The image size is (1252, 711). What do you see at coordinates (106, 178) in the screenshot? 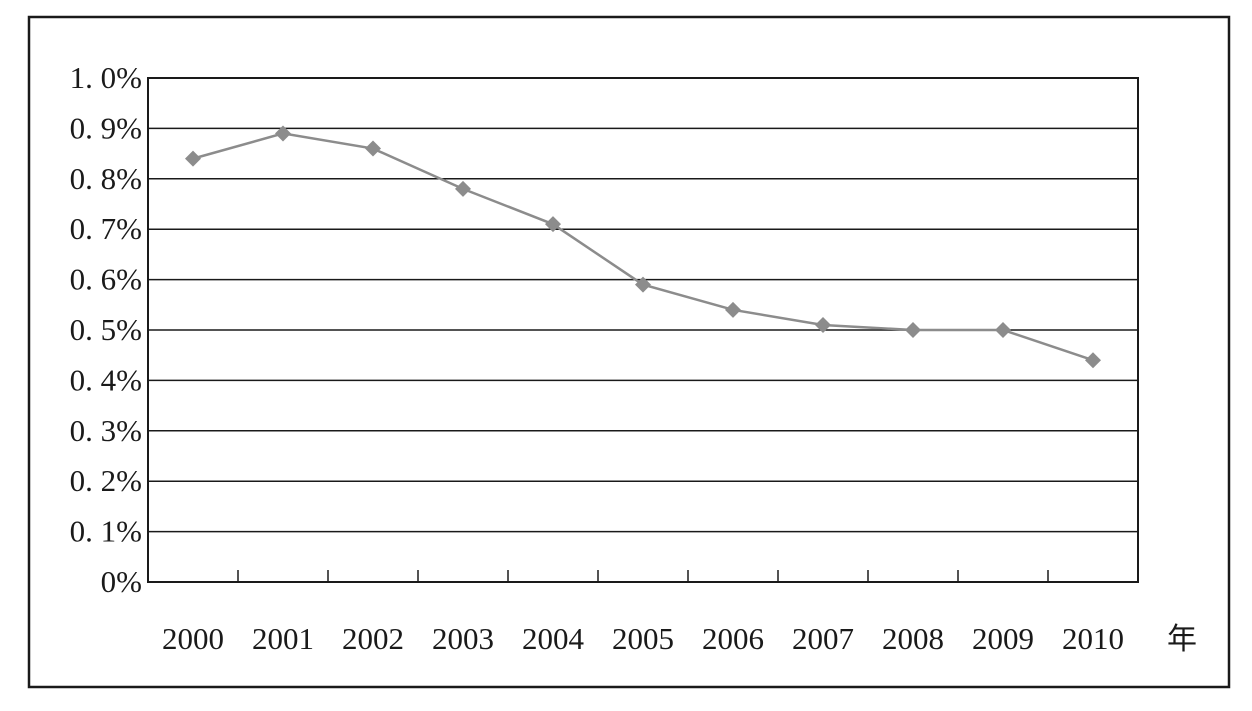
I see `y-tick-label: 0. 8%` at bounding box center [106, 178].